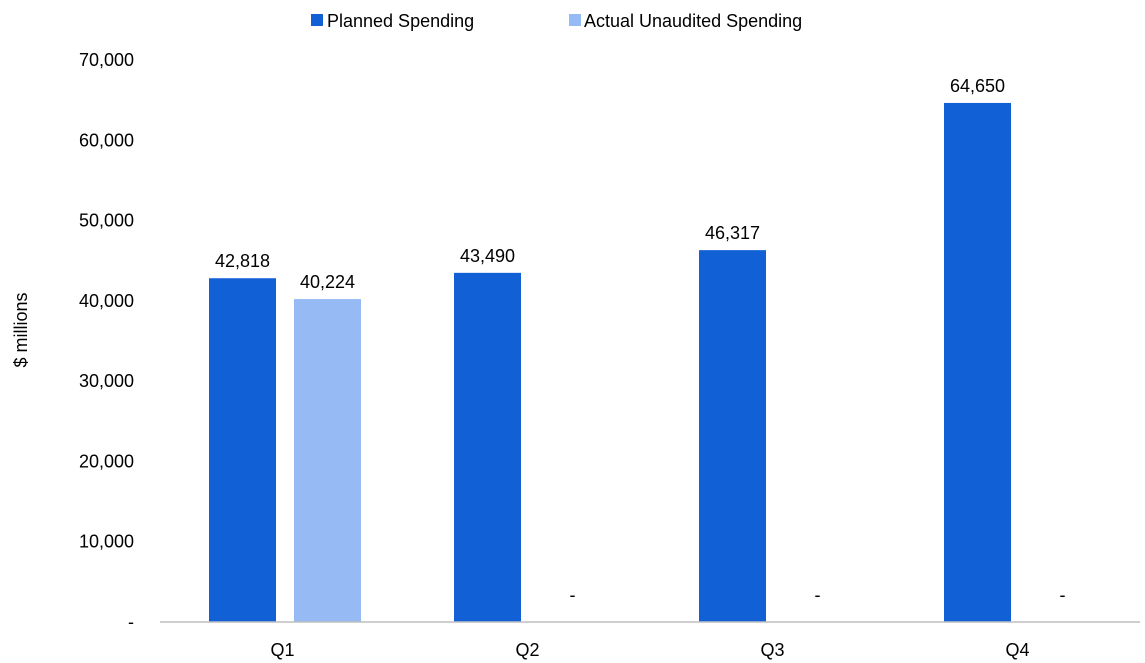 This screenshot has height=663, width=1145. What do you see at coordinates (732, 233) in the screenshot?
I see `data-label: 46,317` at bounding box center [732, 233].